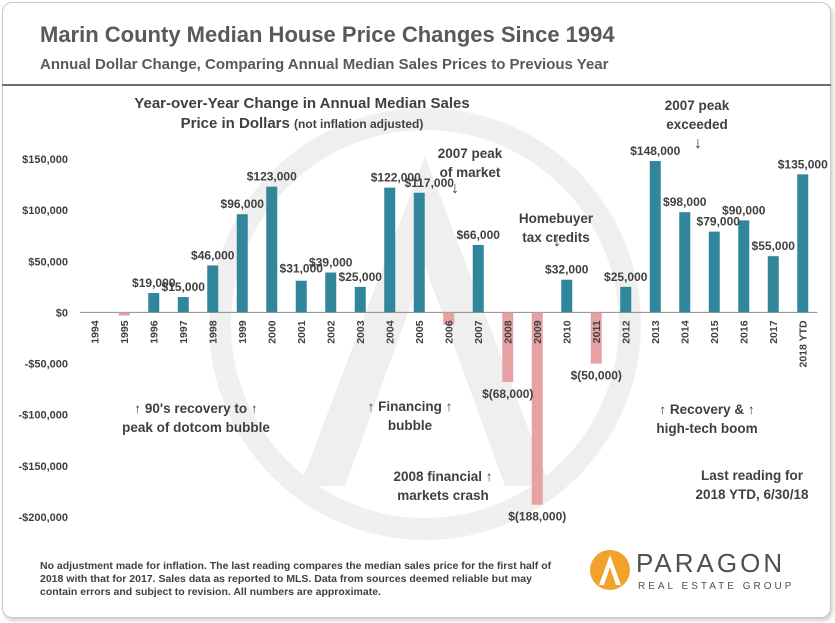  I want to click on bar-2016, so click(744, 266).